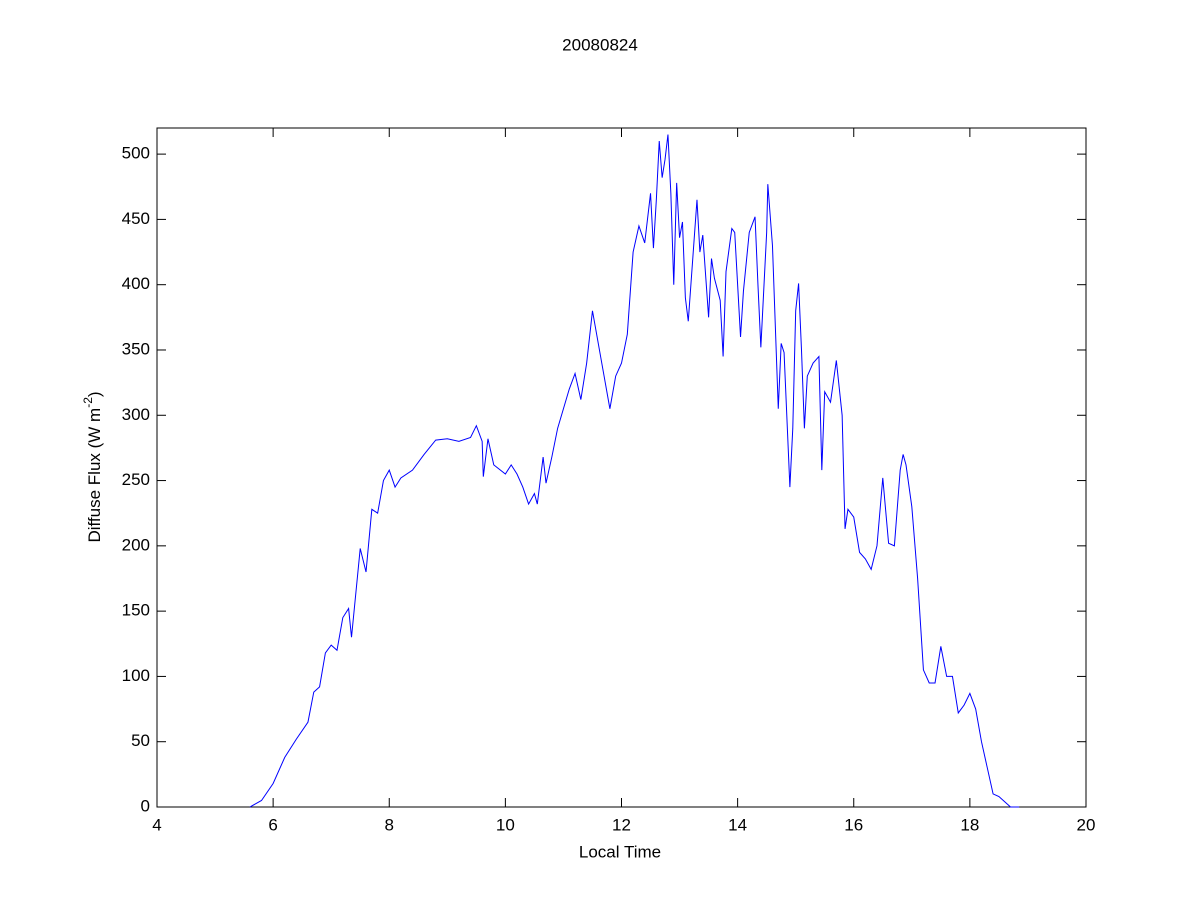 The image size is (1200, 900). What do you see at coordinates (1086, 824) in the screenshot?
I see `x-tick-label: 20` at bounding box center [1086, 824].